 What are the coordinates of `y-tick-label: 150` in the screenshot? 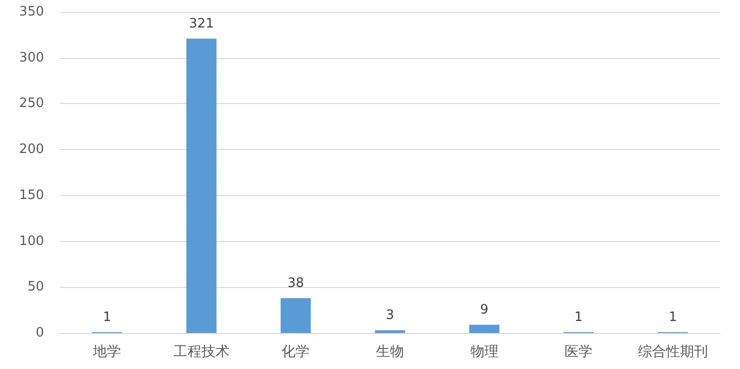 It's located at (31, 195).